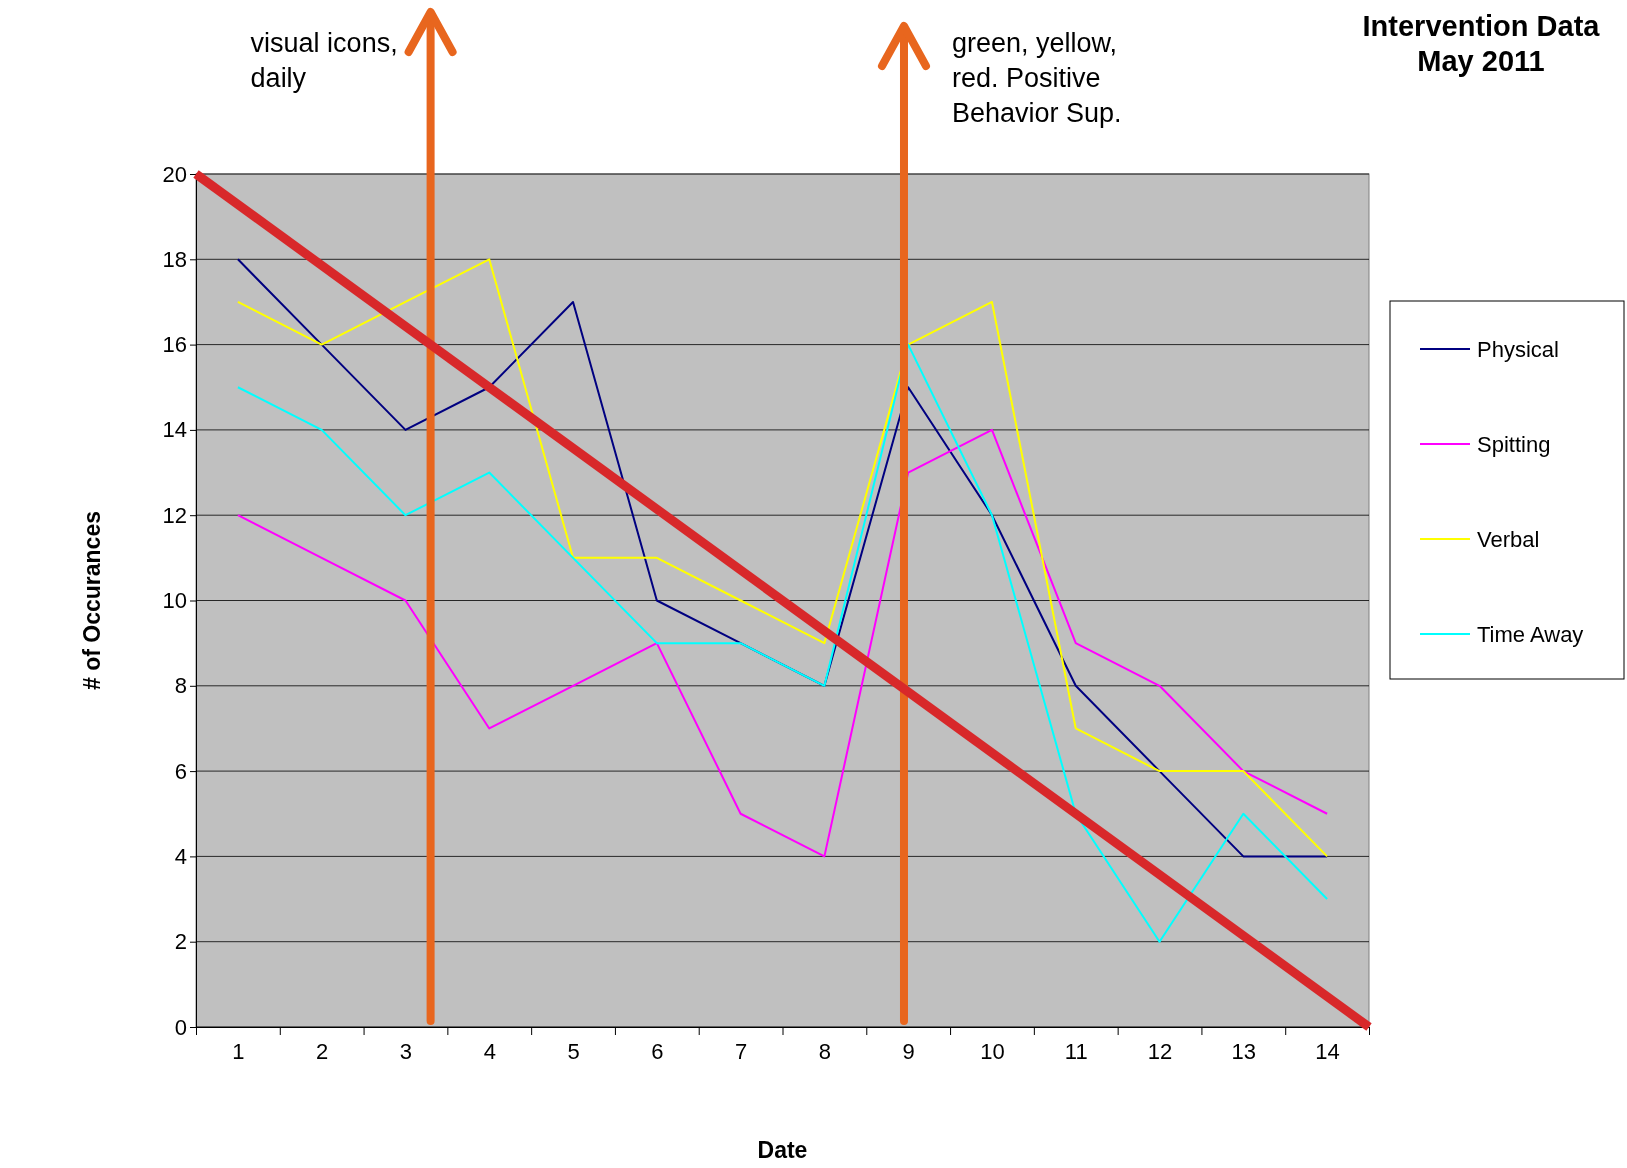  What do you see at coordinates (322, 1051) in the screenshot?
I see `x-tick-label: 2` at bounding box center [322, 1051].